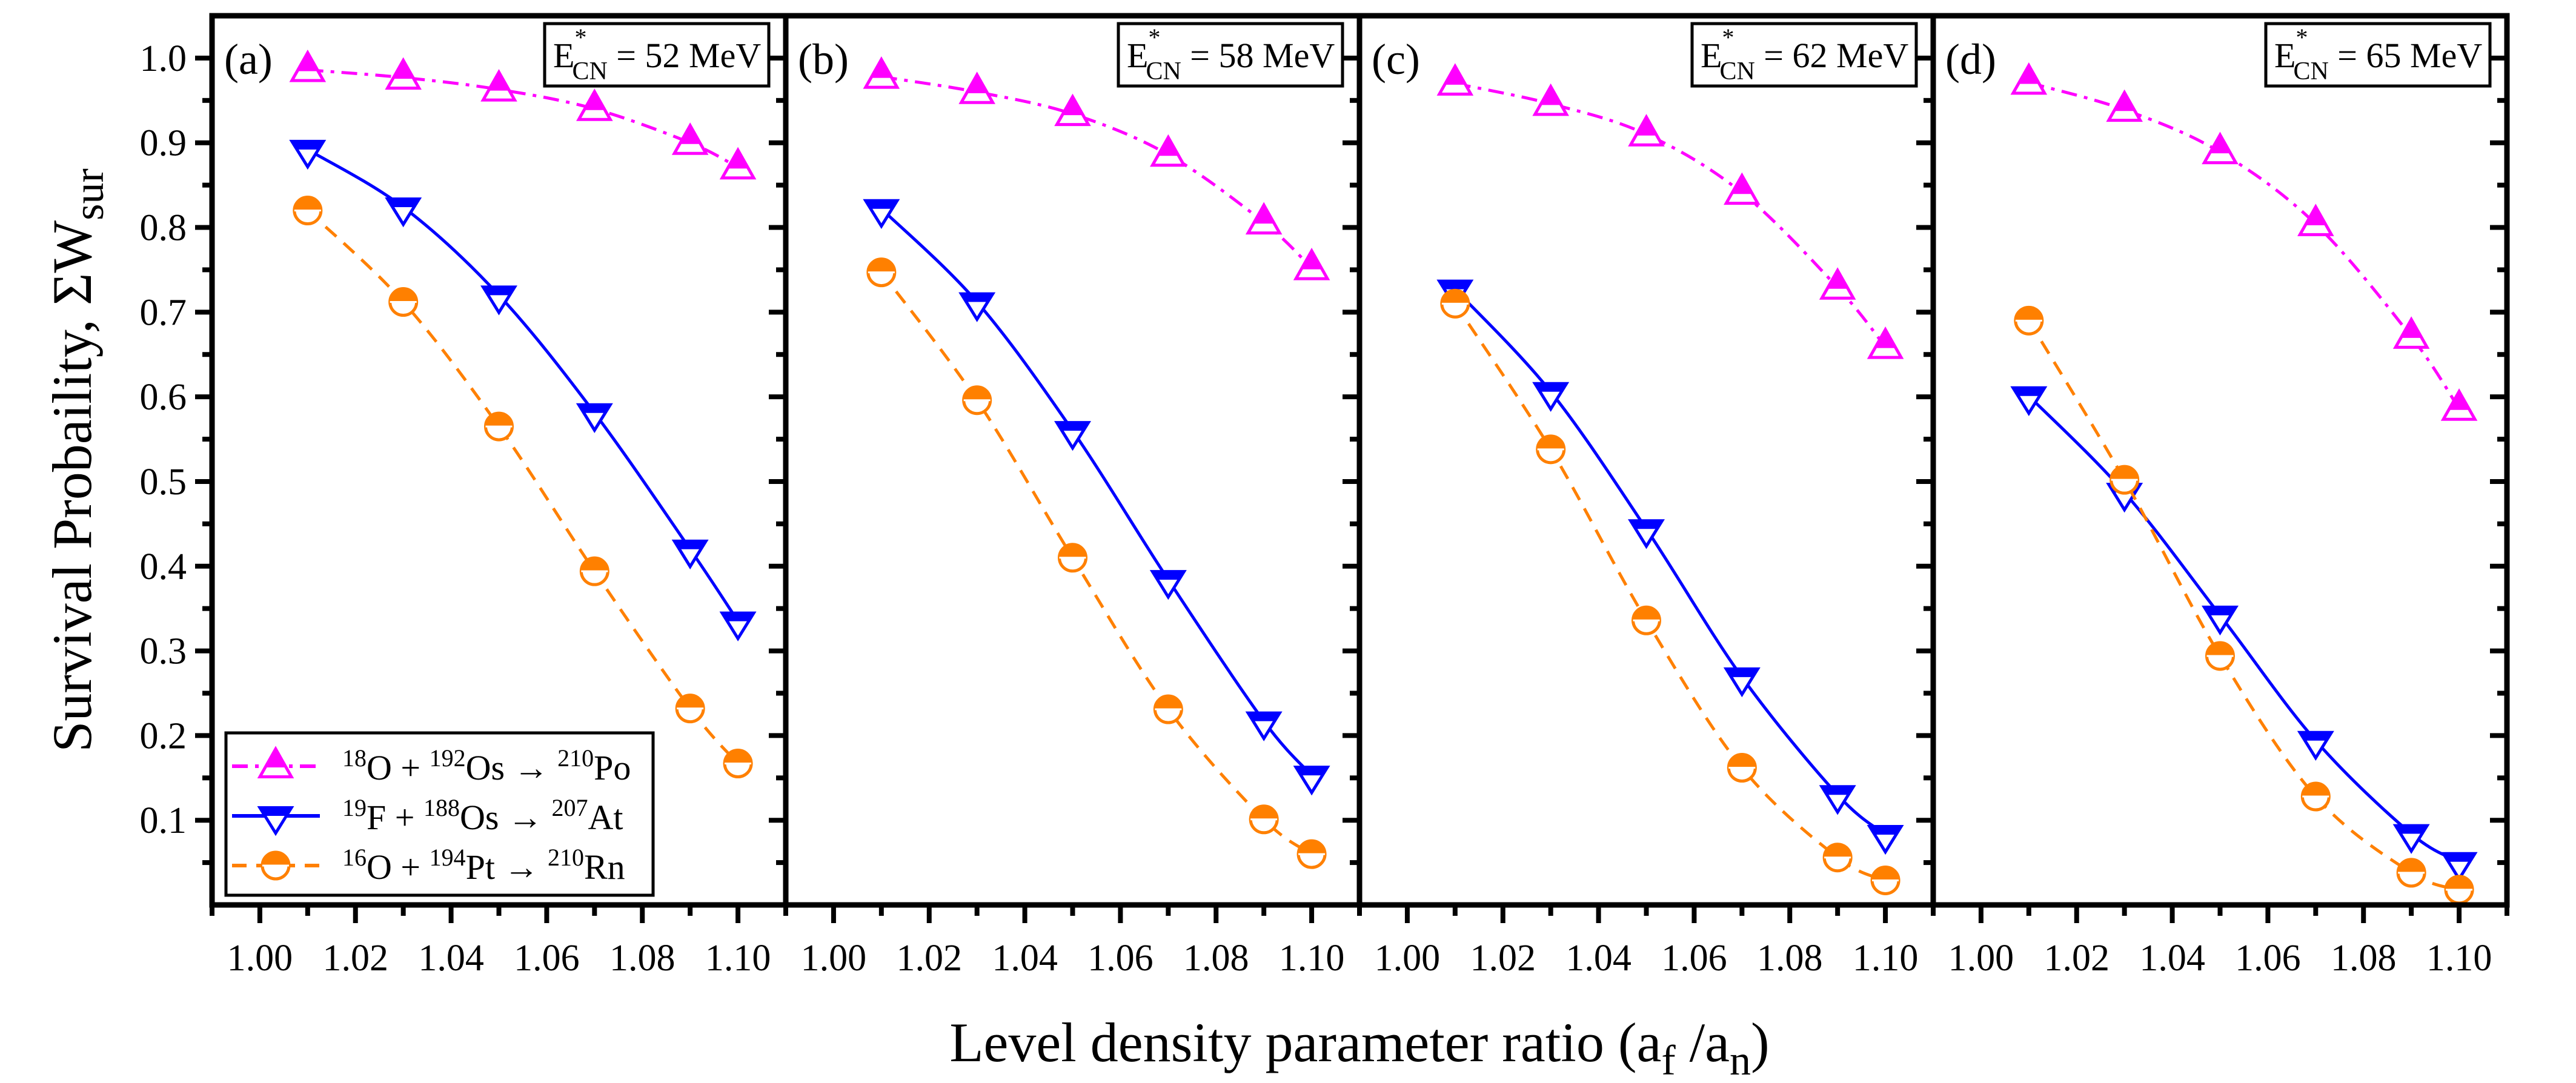 This screenshot has width=2576, height=1083. What do you see at coordinates (1598, 959) in the screenshot?
I see `x-tick-label: 1.04` at bounding box center [1598, 959].